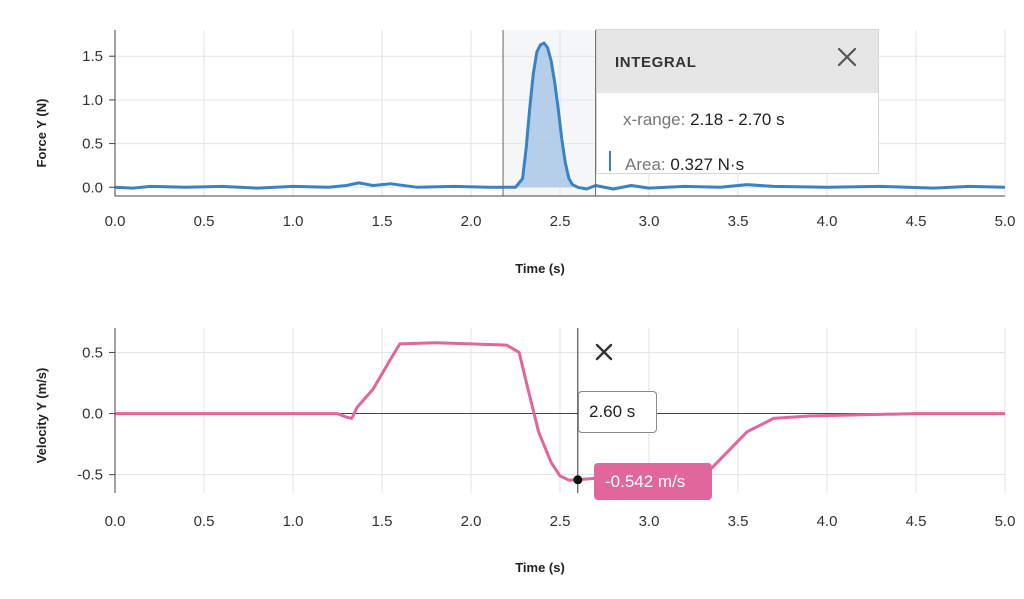 The image size is (1024, 599). Describe the element at coordinates (737, 61) in the screenshot. I see `integral-panel-header: INTEGRAL` at that location.